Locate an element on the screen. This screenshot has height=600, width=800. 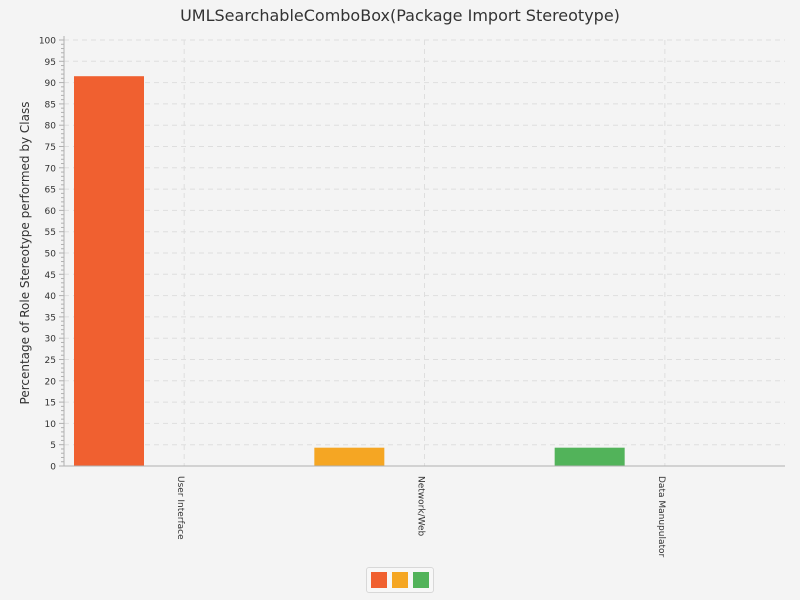
y-tick-label: 75 is located at coordinates (50, 148).